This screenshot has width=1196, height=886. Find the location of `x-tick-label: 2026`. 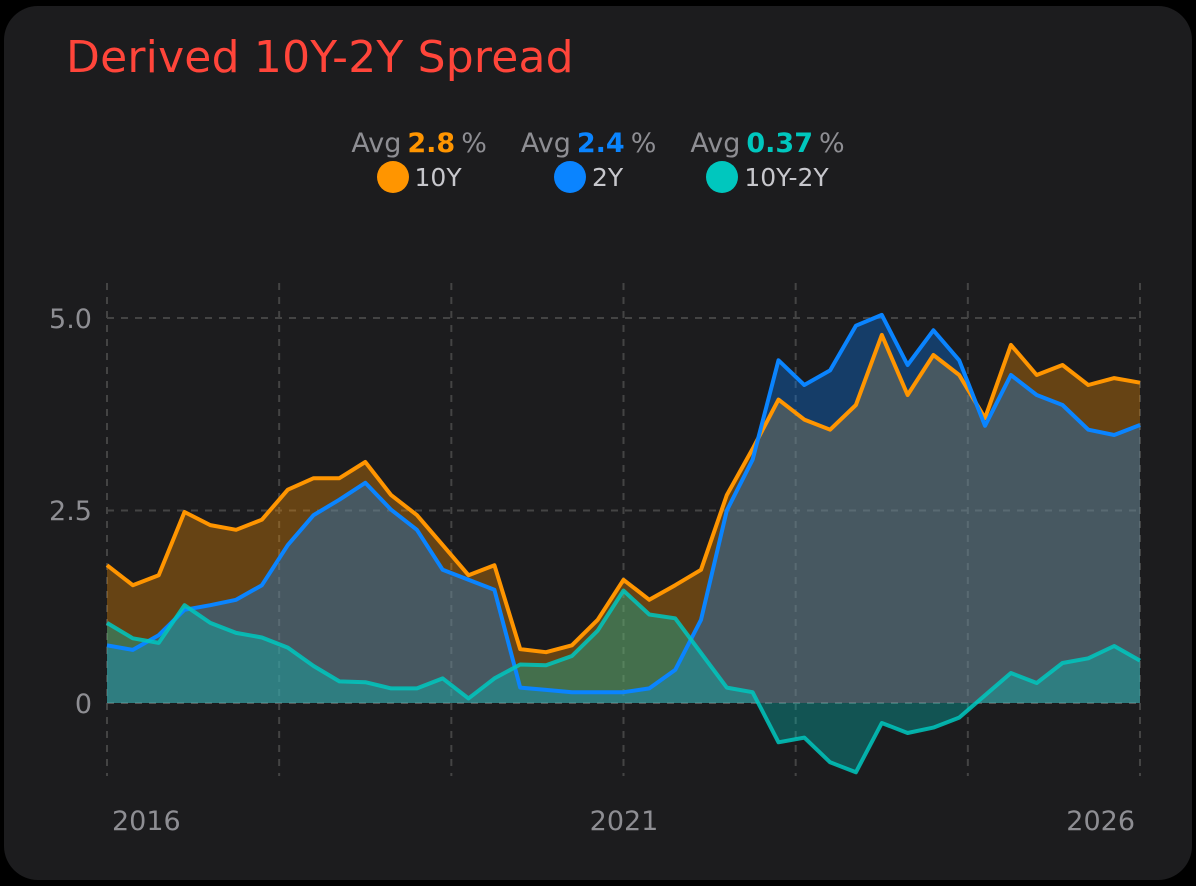

x-tick-label: 2026 is located at coordinates (1100, 821).